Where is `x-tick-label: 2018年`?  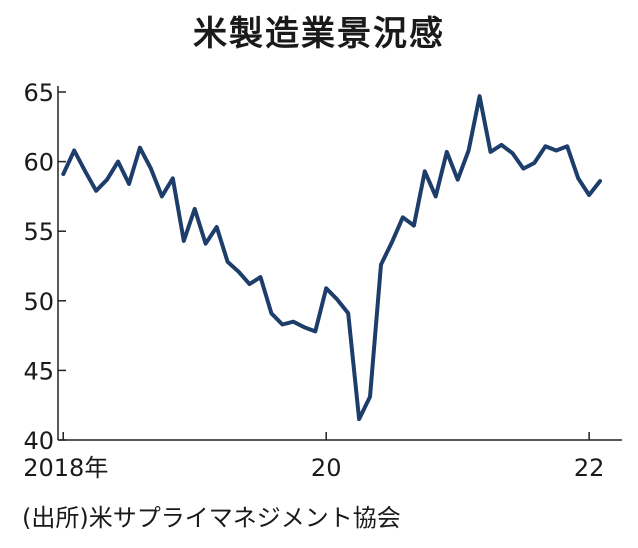
x-tick-label: 2018年 is located at coordinates (65, 468).